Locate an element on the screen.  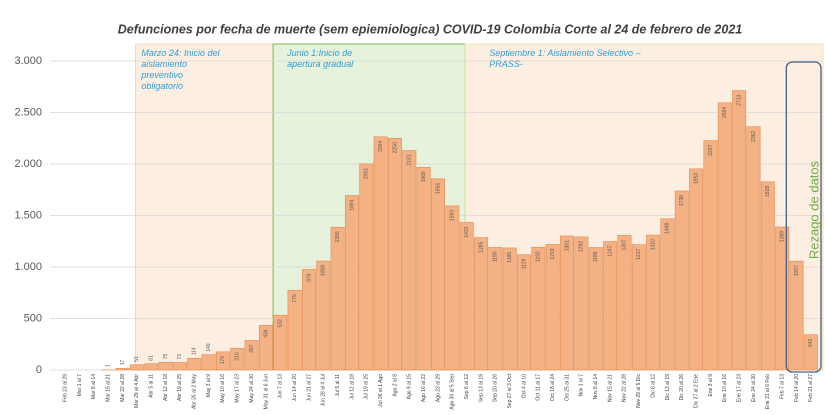
value-label: 1386 is located at coordinates (338, 236).